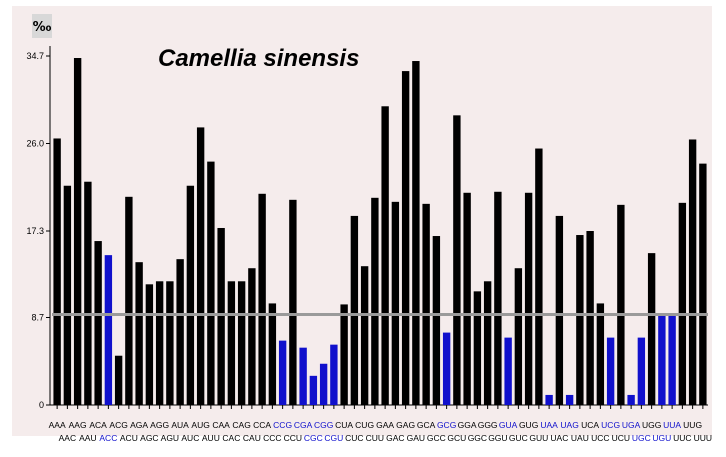 The image size is (726, 457). Describe the element at coordinates (375, 301) in the screenshot. I see `bar-cuu` at that location.